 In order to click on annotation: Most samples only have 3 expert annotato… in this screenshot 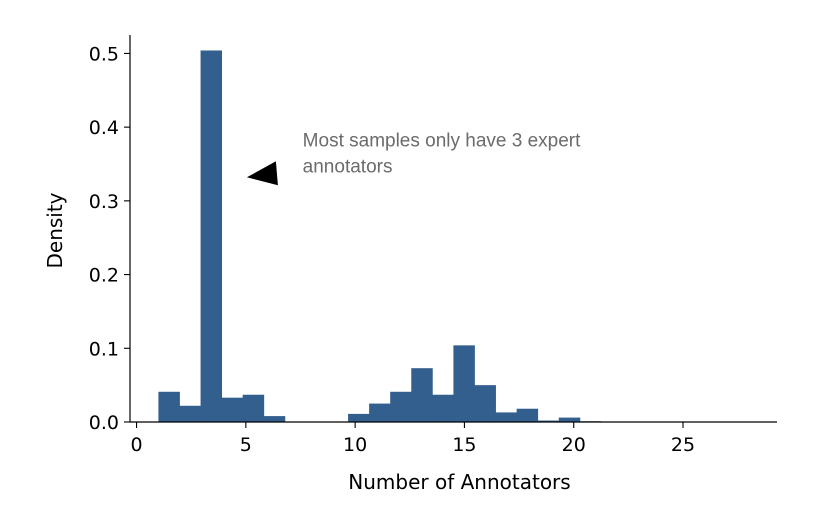, I will do `click(414, 157)`.